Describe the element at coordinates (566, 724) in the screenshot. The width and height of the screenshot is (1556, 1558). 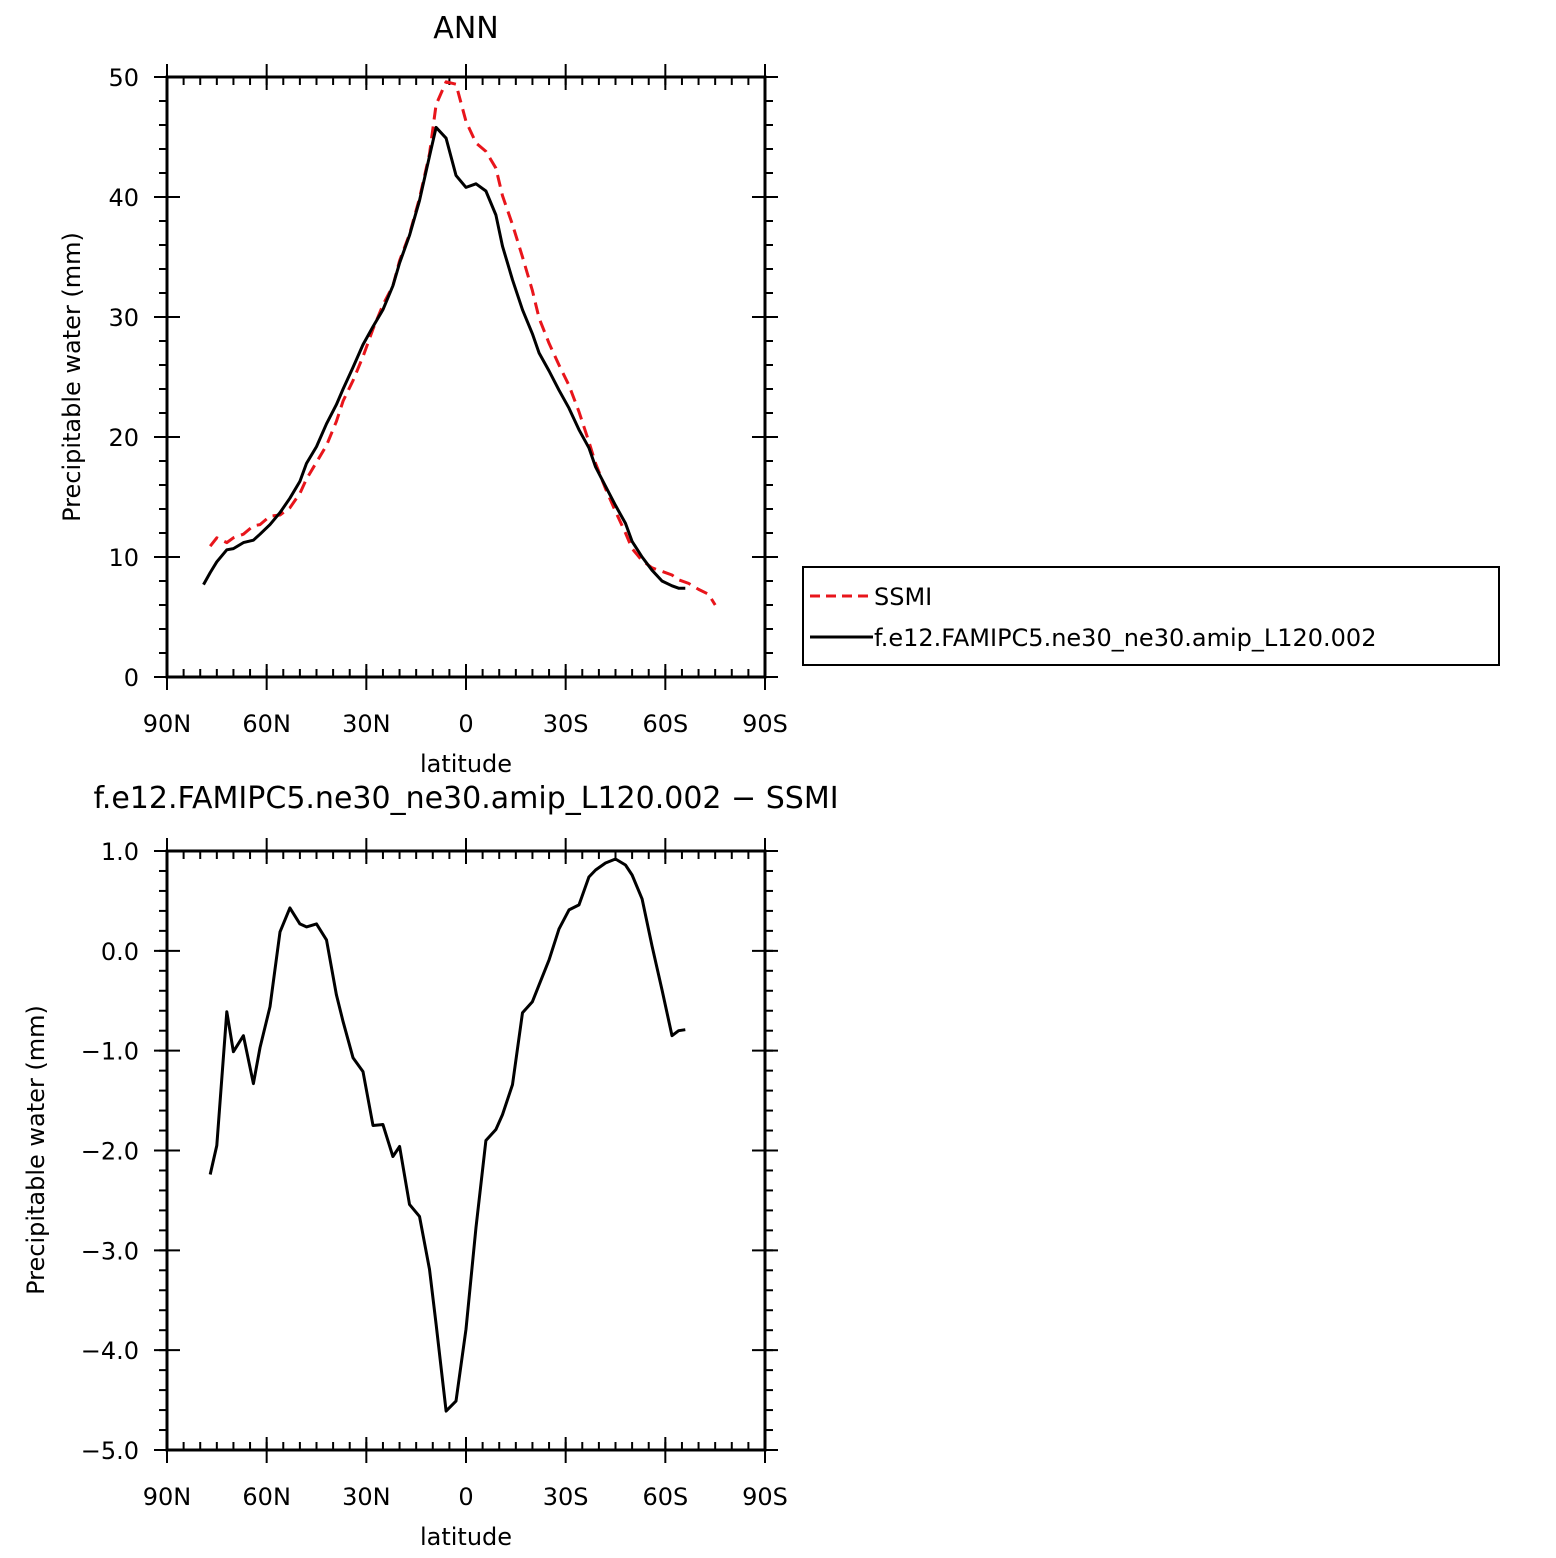
I see `top-x-tick-label: 30S` at that location.